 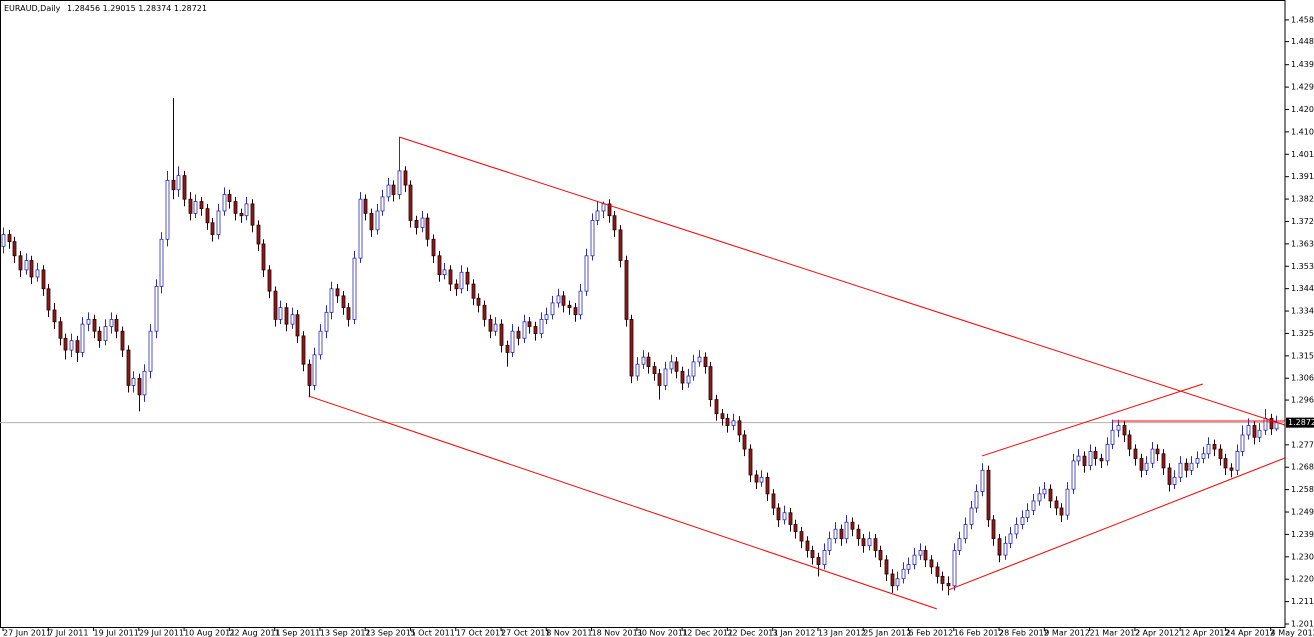 What do you see at coordinates (1024, 633) in the screenshot?
I see `x-tick-label: 28 Feb 2012` at bounding box center [1024, 633].